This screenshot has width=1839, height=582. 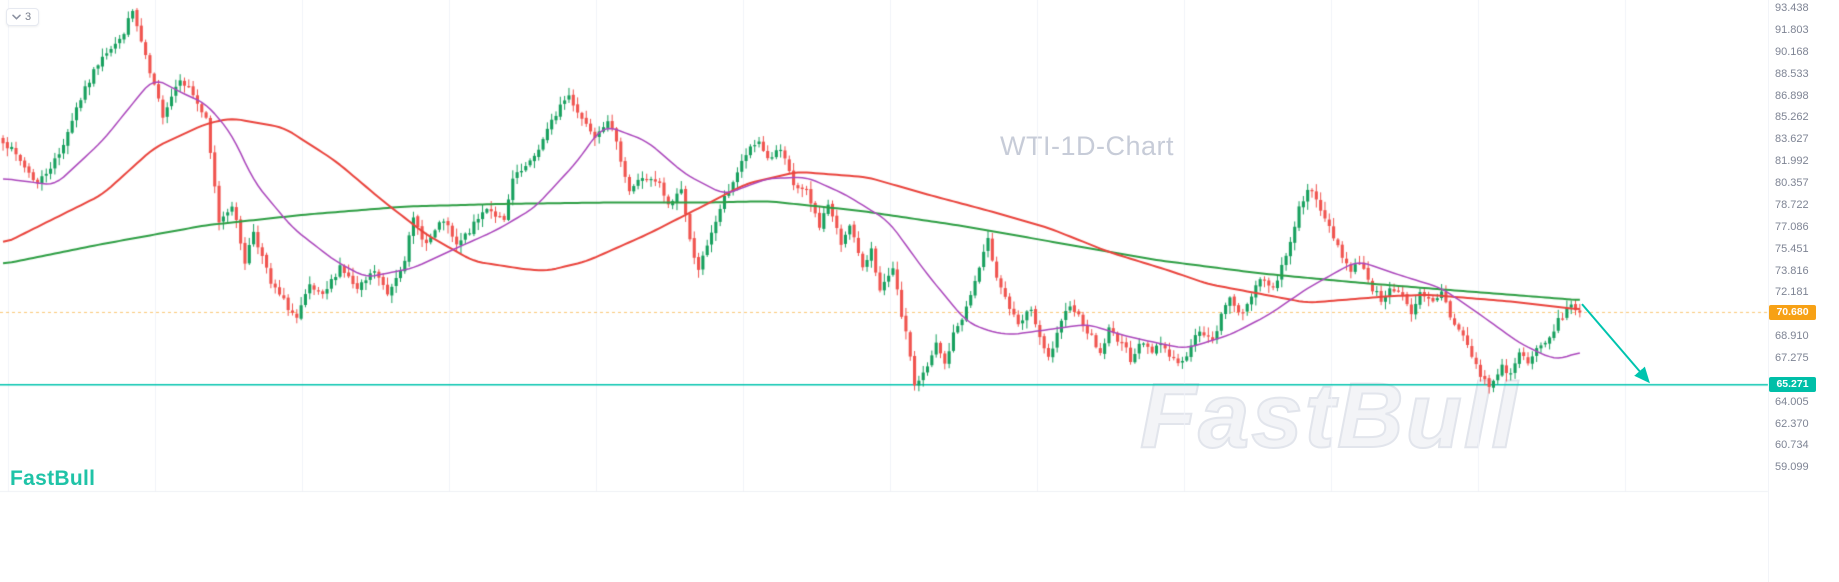 I want to click on price-tick-label: 60.734, so click(x=1792, y=445).